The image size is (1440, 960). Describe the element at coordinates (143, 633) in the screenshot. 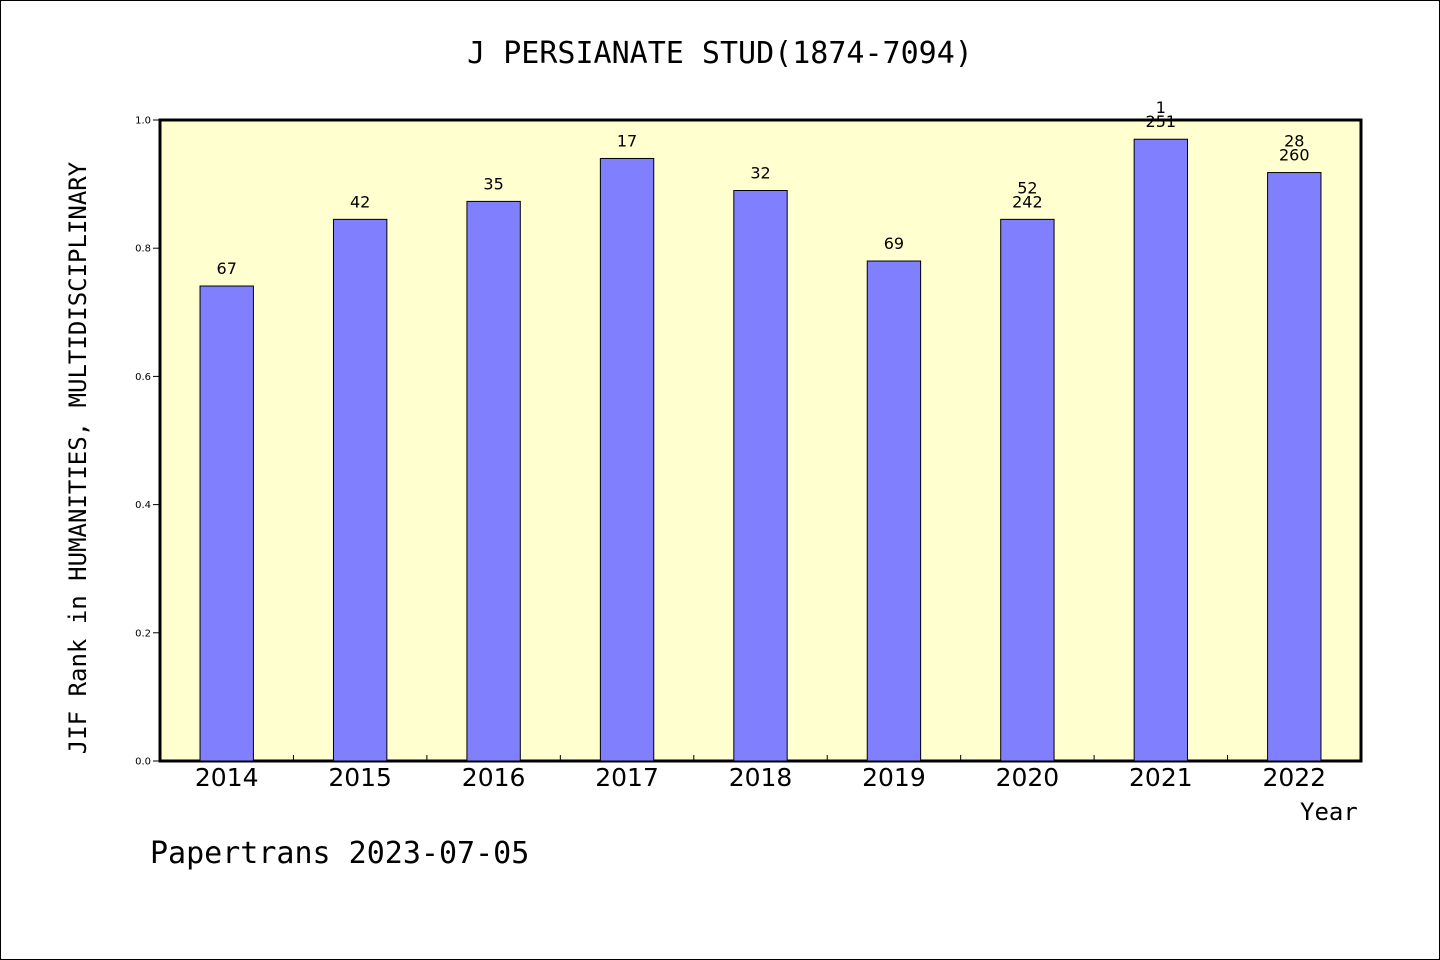

I see `y-tick-label: 0.2` at that location.